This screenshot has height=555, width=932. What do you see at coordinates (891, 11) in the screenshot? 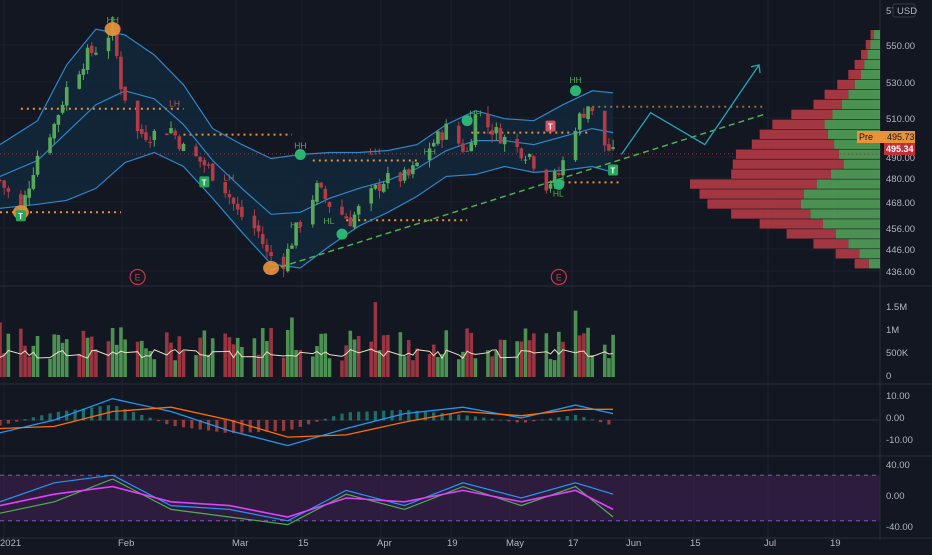
I see `price-axis-top-tick: 57` at bounding box center [891, 11].